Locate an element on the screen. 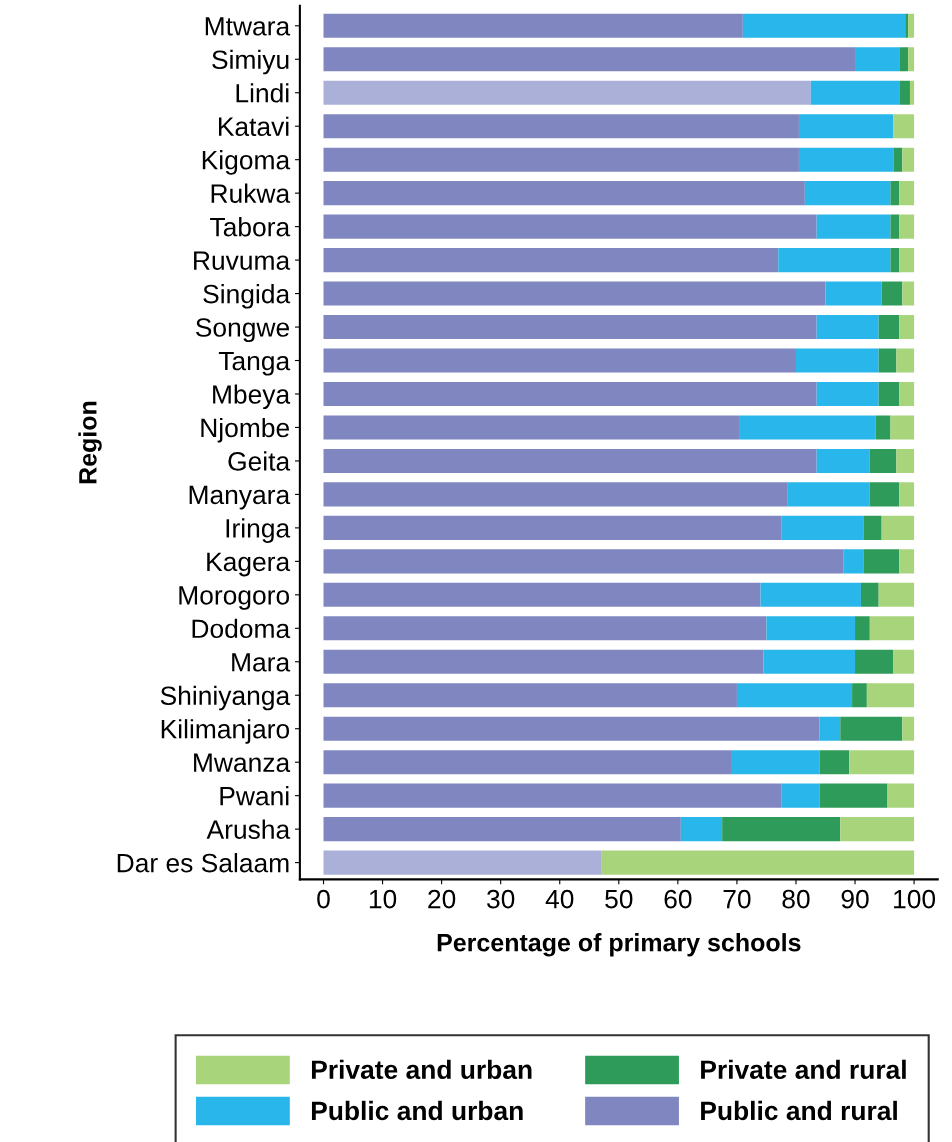 This screenshot has width=952, height=1142. y-tick-label: Kilimanjaro is located at coordinates (225, 731).